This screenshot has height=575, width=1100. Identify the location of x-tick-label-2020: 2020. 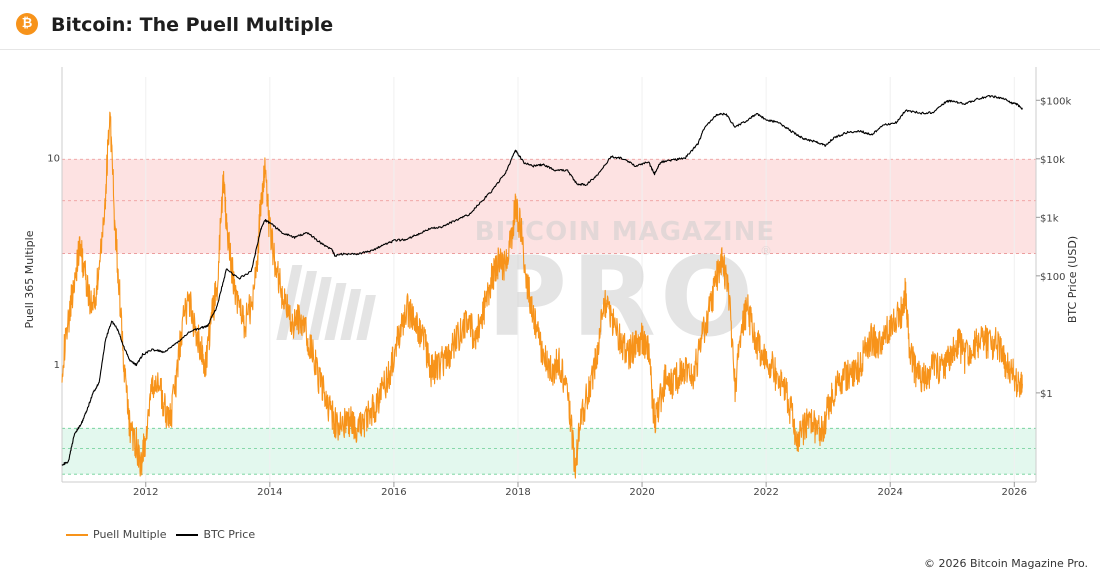
(641, 492).